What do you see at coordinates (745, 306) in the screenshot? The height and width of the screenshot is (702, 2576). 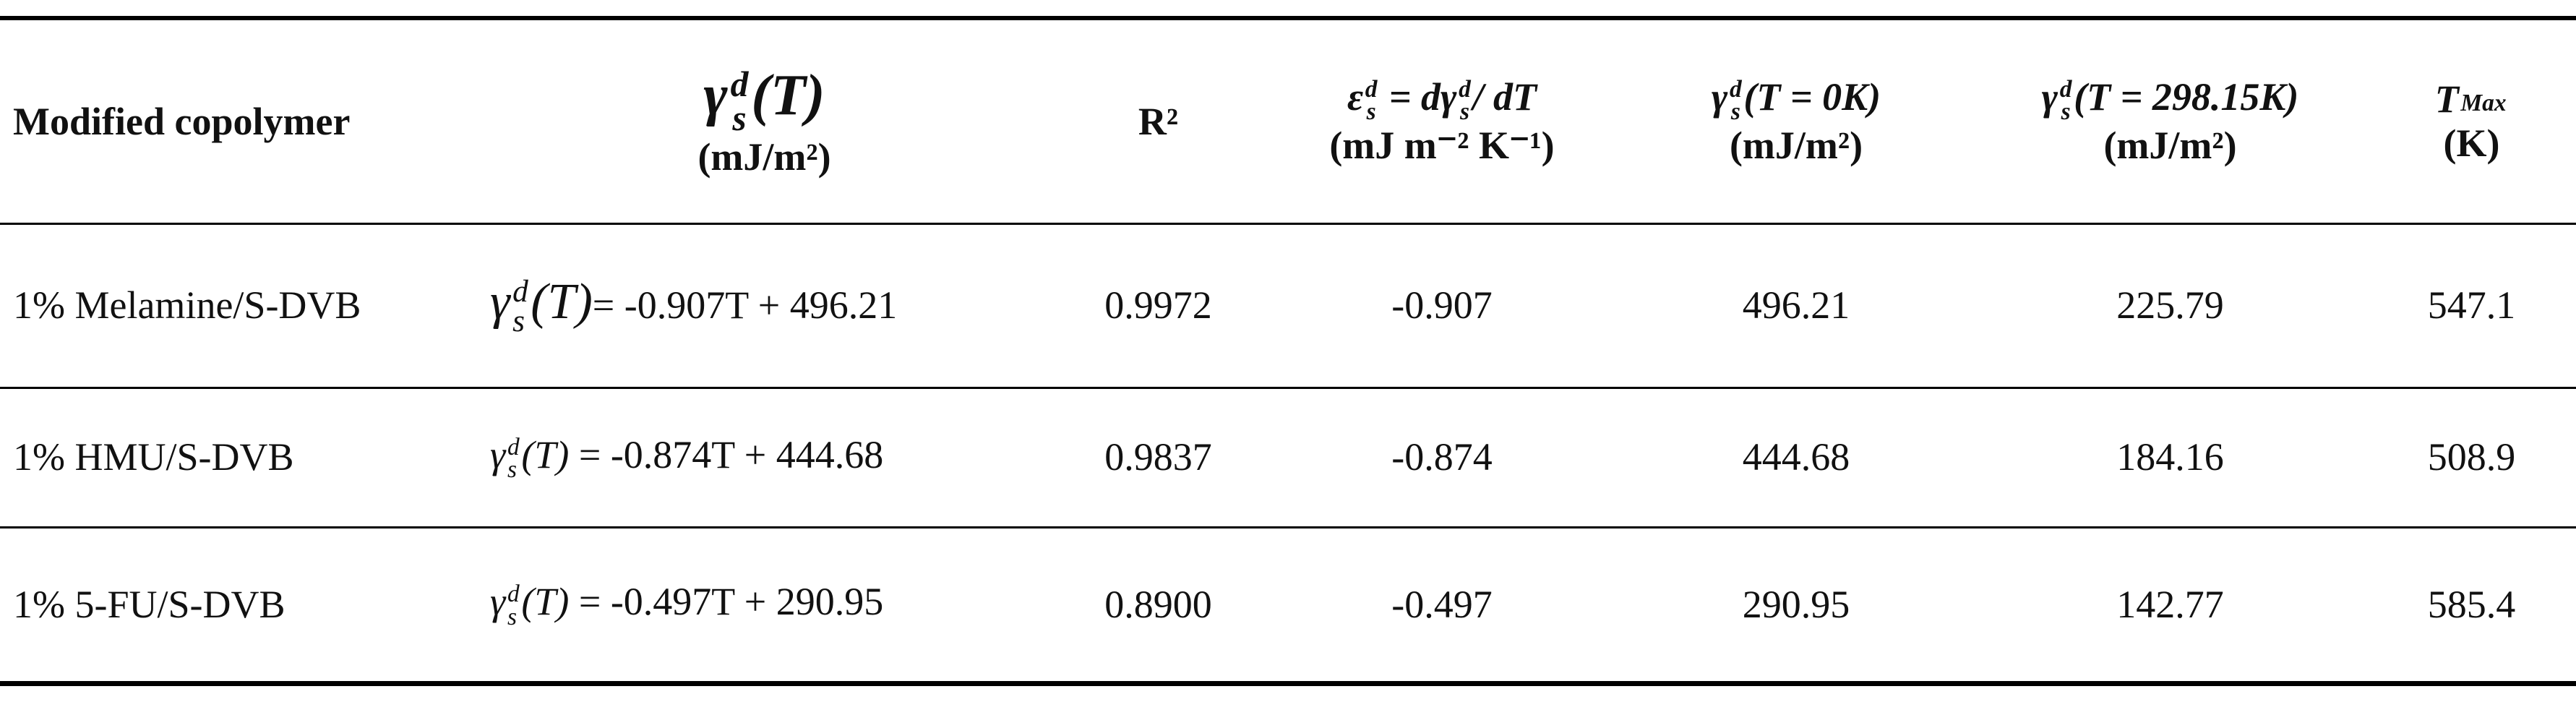 I see `equation-rhs: = -0.907T + 496.21` at bounding box center [745, 306].